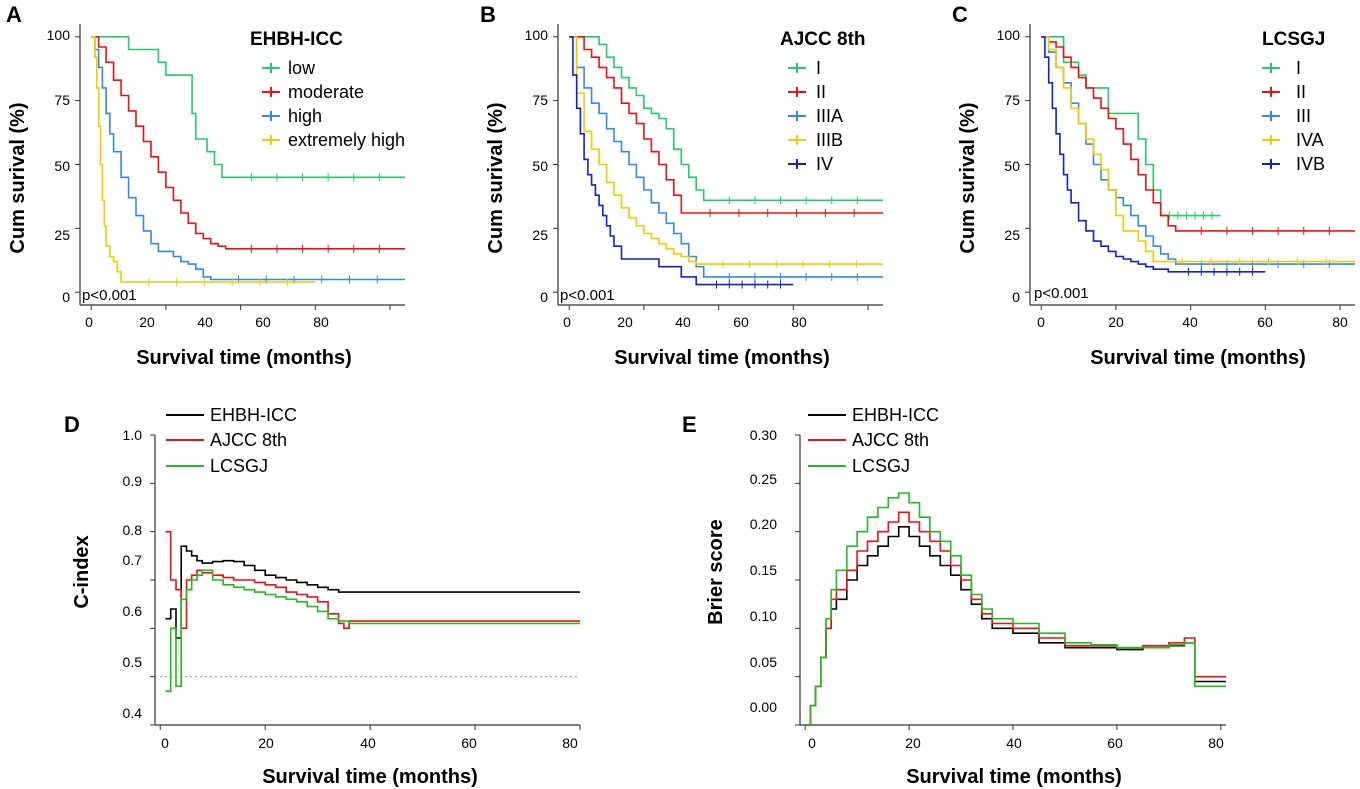  Describe the element at coordinates (244, 358) in the screenshot. I see `panel-a-xlabel: Survival time (months)` at that location.